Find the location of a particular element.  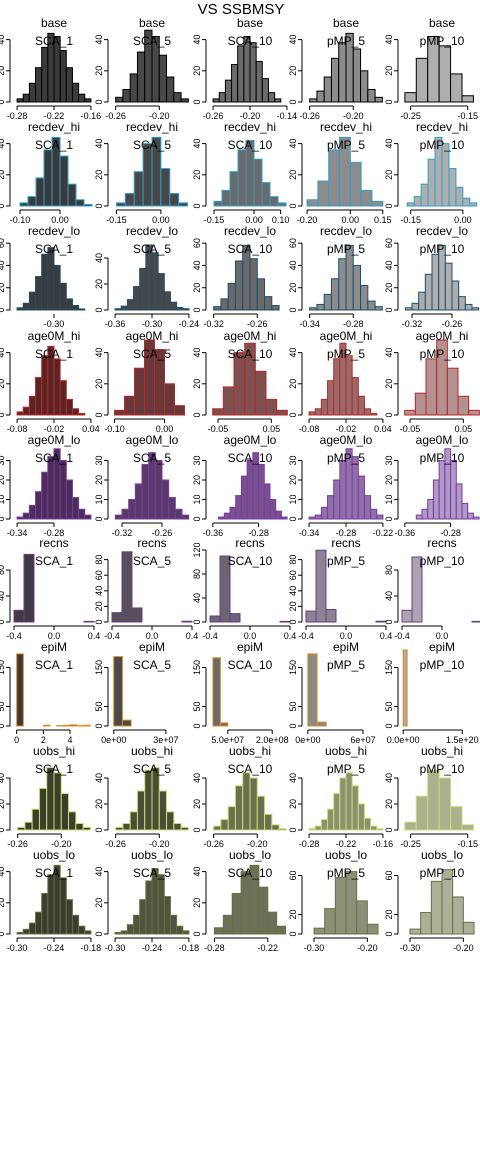

panel-subtitle: SCA_10 is located at coordinates (250, 561).